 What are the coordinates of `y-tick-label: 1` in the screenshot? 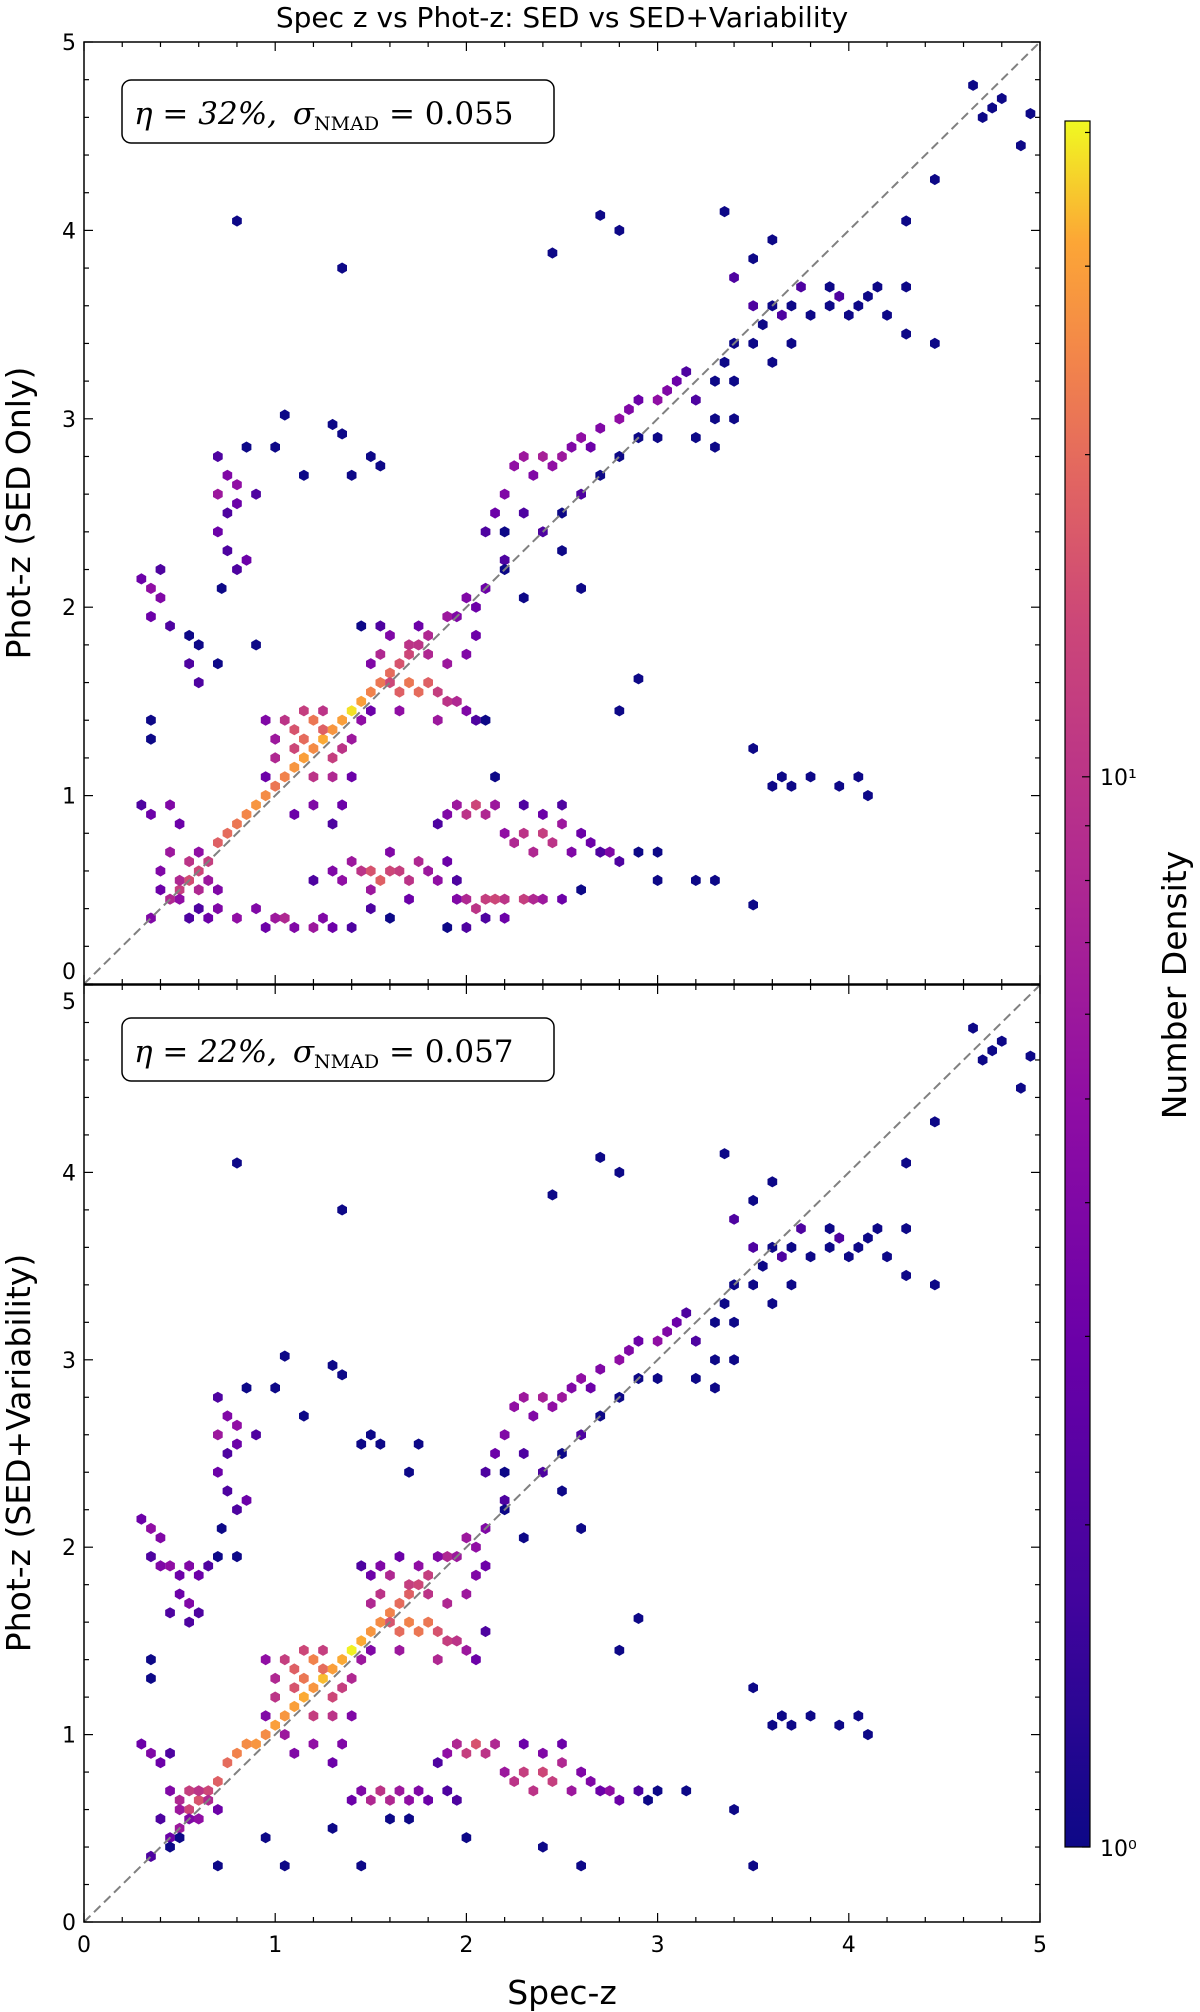 It's located at (69, 797).